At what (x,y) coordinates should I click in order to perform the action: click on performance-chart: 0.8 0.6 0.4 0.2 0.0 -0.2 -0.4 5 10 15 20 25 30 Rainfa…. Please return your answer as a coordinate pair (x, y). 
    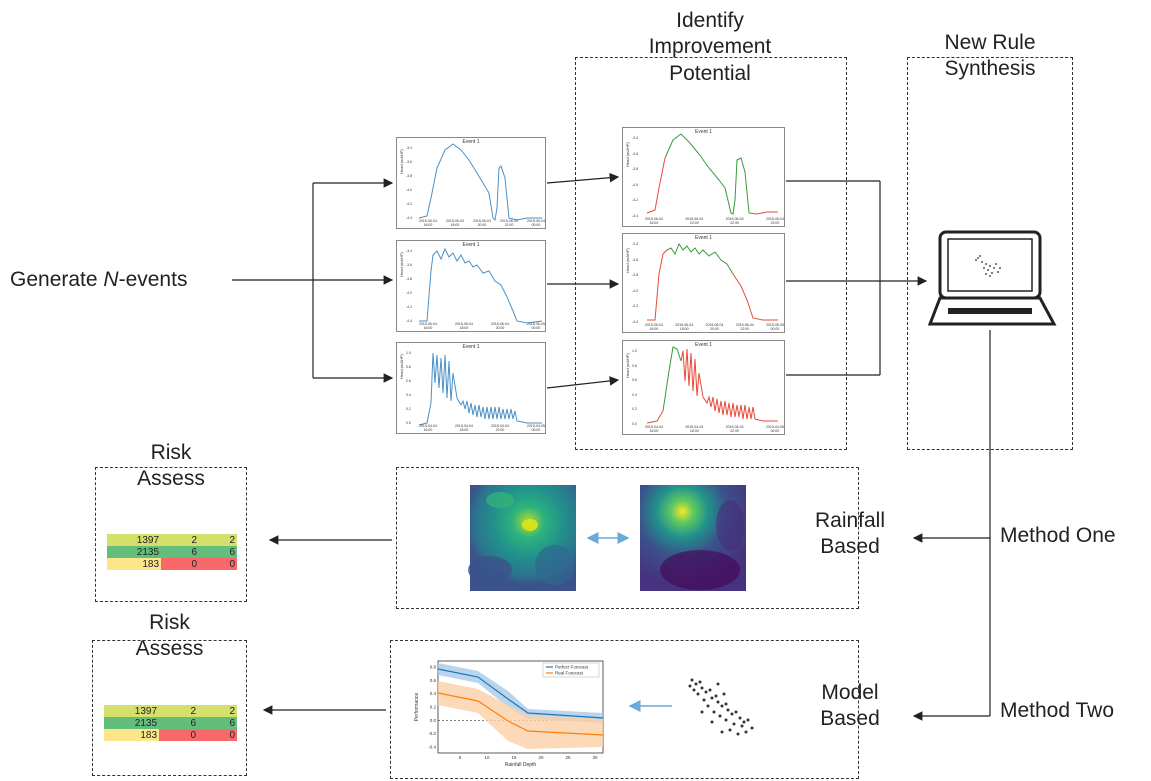
    Looking at the image, I should click on (509, 714).